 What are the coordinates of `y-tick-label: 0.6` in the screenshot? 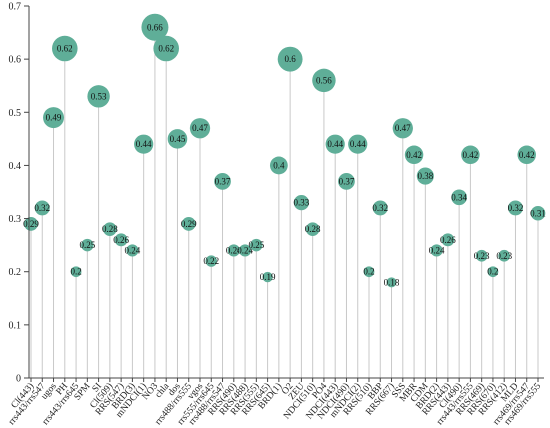 It's located at (15, 60).